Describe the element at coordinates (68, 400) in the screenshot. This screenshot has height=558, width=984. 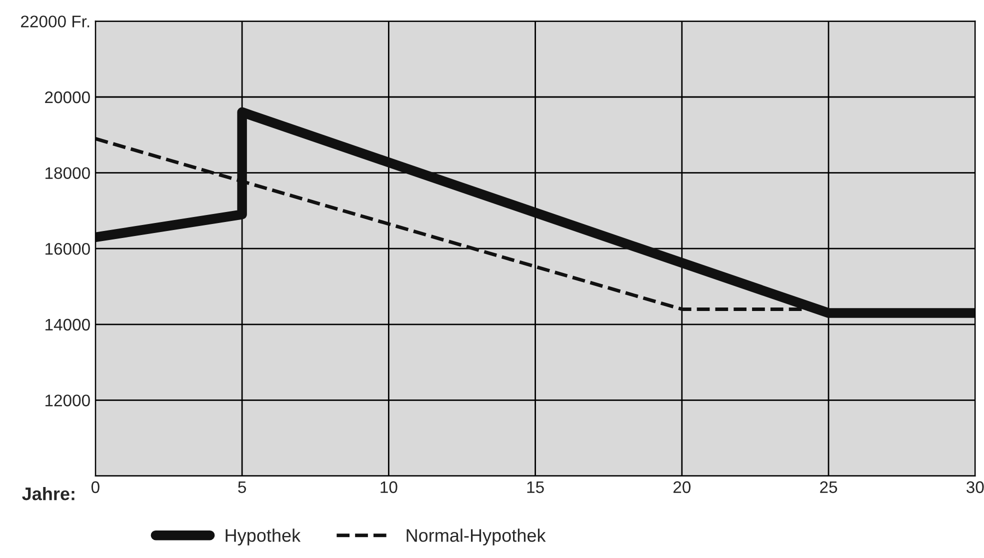
I see `y-tick-label: 12000` at that location.